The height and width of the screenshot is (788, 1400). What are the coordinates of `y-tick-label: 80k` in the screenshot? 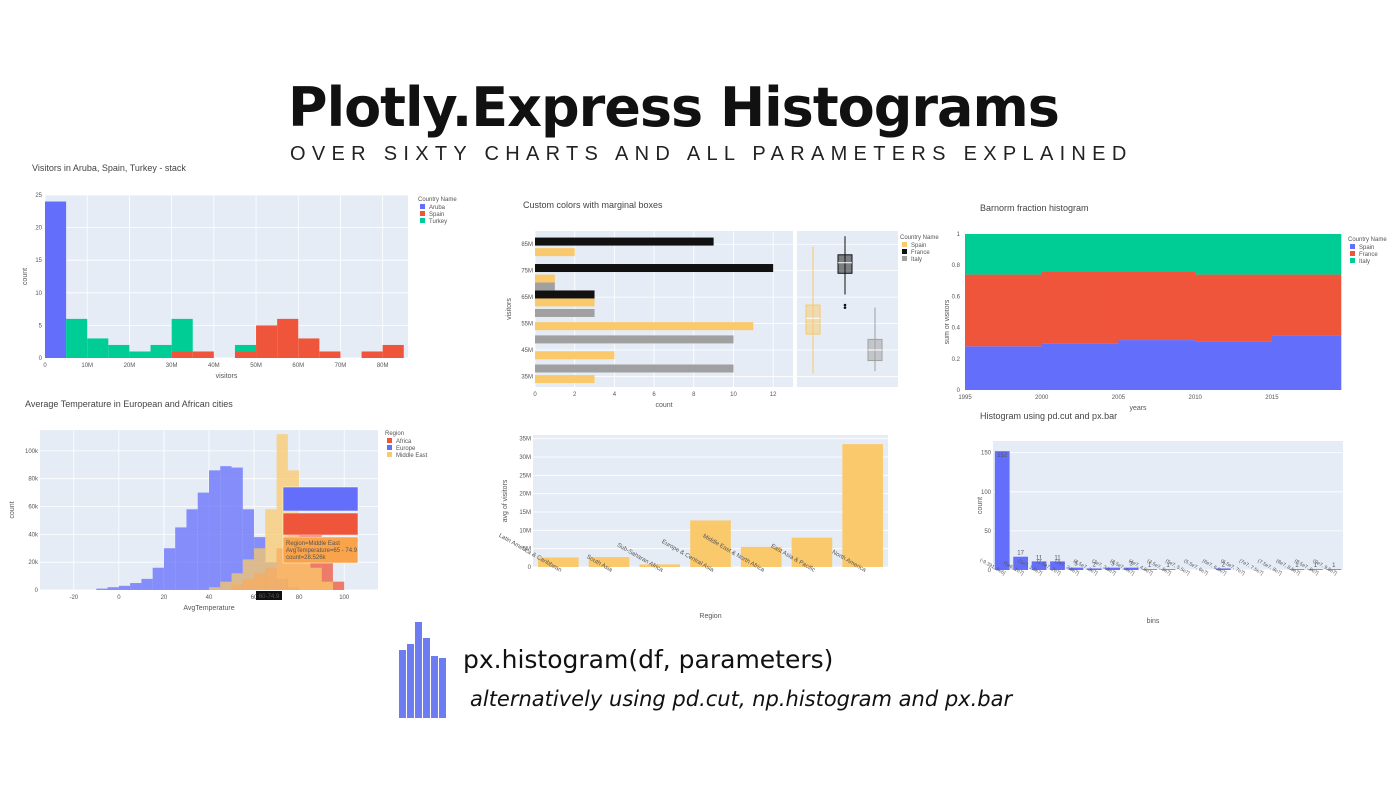 It's located at (33, 480).